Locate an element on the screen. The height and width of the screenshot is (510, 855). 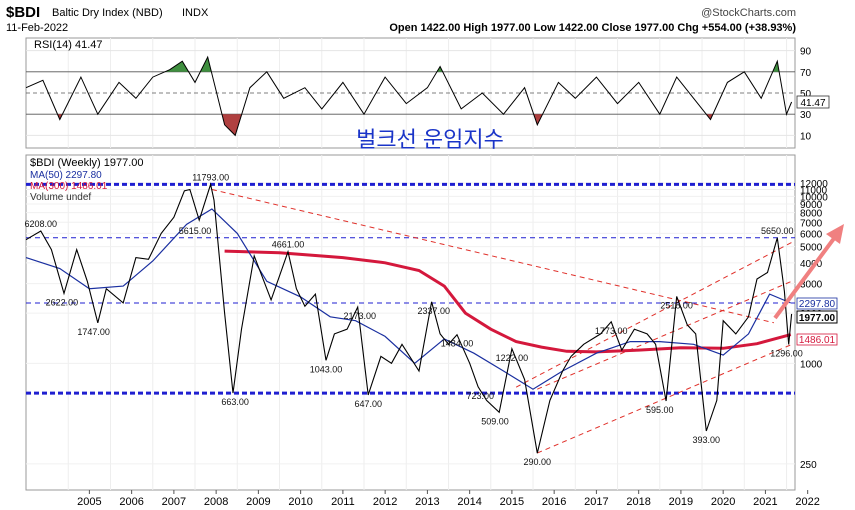
rsi-tick-50: 50 is located at coordinates (806, 94).